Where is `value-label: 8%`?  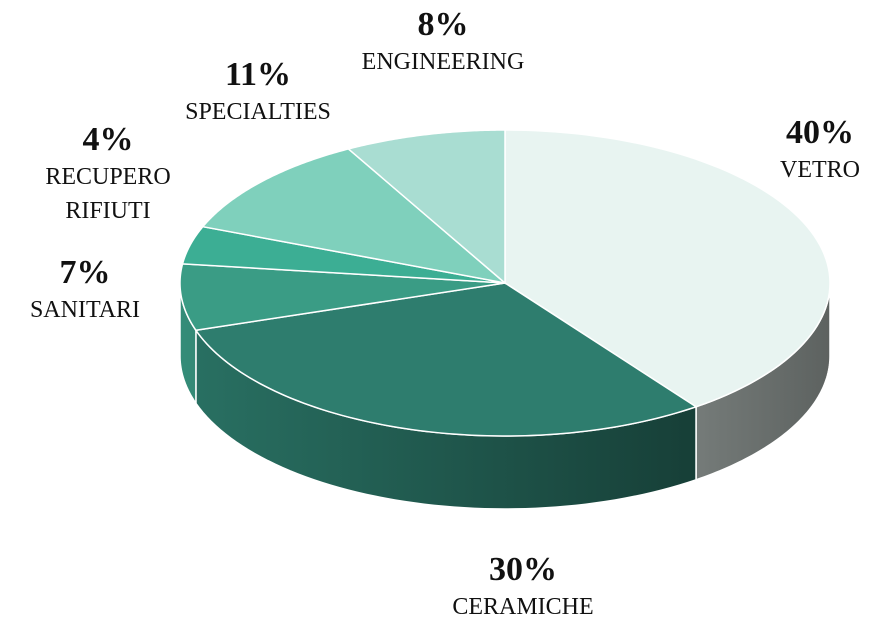 value-label: 8% is located at coordinates (443, 24).